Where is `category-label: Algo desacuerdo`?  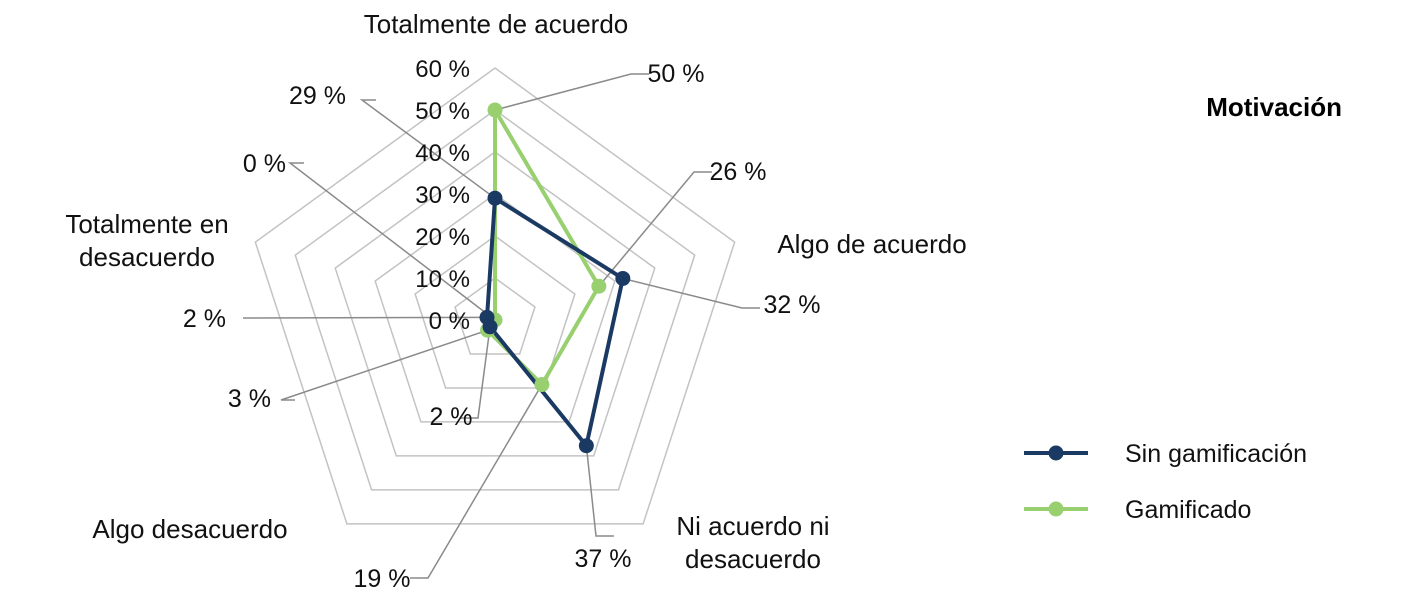 category-label: Algo desacuerdo is located at coordinates (189, 529).